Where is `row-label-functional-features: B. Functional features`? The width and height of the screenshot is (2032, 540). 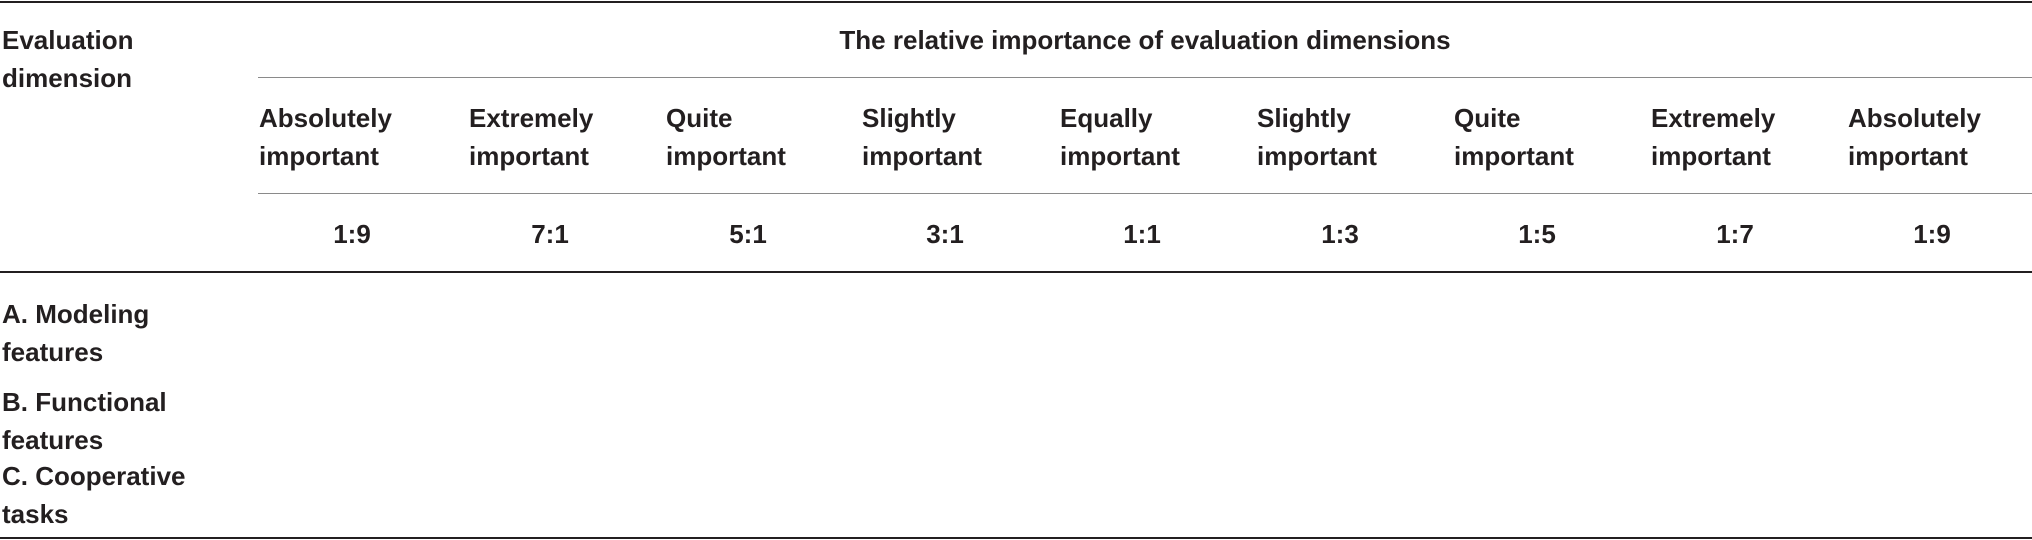
row-label-functional-features: B. Functional features is located at coordinates (84, 421).